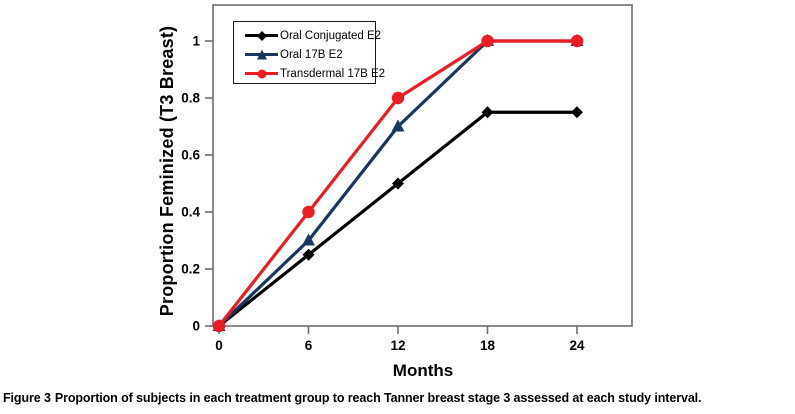  Describe the element at coordinates (196, 41) in the screenshot. I see `y-tick-label: 1` at that location.